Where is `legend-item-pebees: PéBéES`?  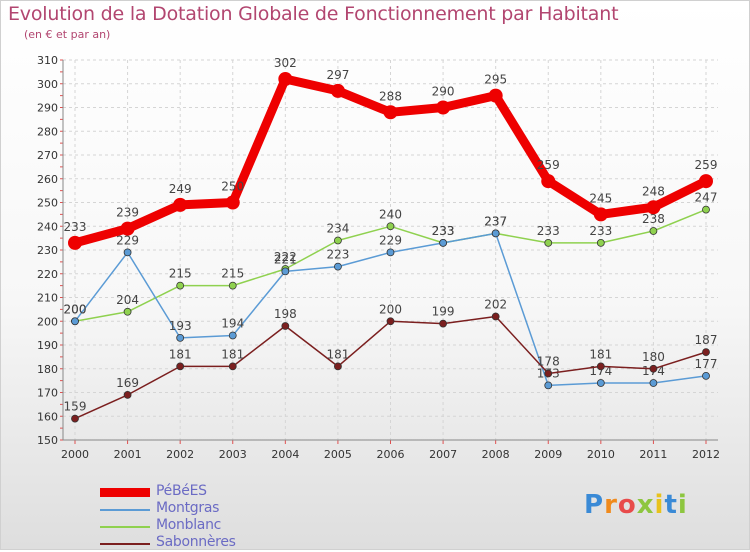
legend-item-pebees: PéBéES is located at coordinates (230, 492).